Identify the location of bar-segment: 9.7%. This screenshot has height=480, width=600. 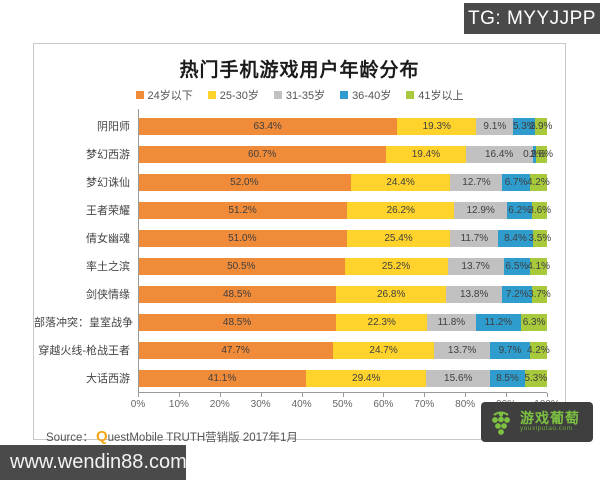
(510, 350).